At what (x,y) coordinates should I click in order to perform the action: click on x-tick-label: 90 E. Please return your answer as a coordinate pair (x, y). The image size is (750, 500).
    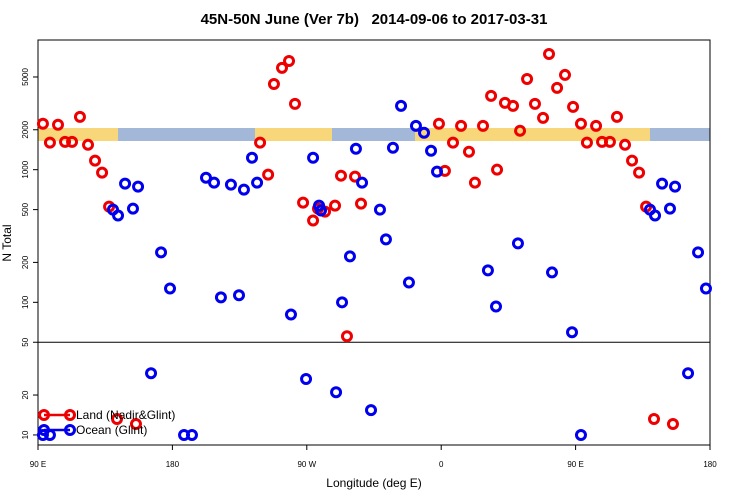
    Looking at the image, I should click on (38, 464).